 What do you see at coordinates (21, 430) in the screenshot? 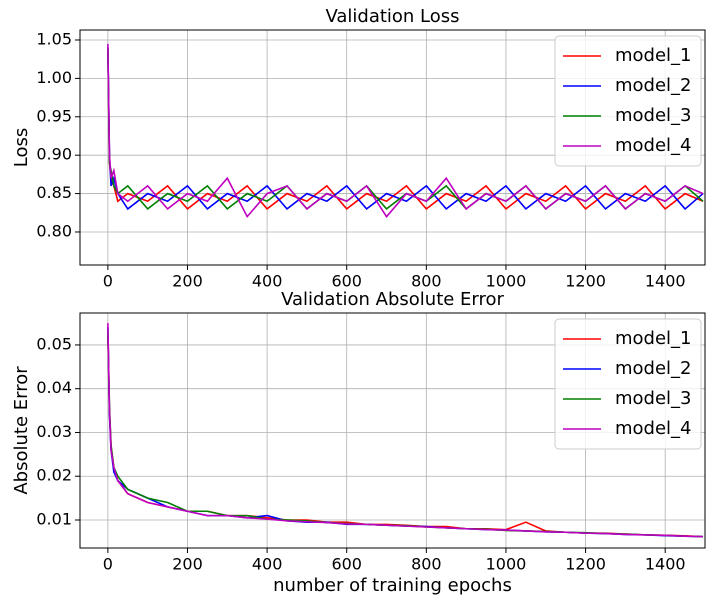
I see `y-axis-label: Absolute Error` at bounding box center [21, 430].